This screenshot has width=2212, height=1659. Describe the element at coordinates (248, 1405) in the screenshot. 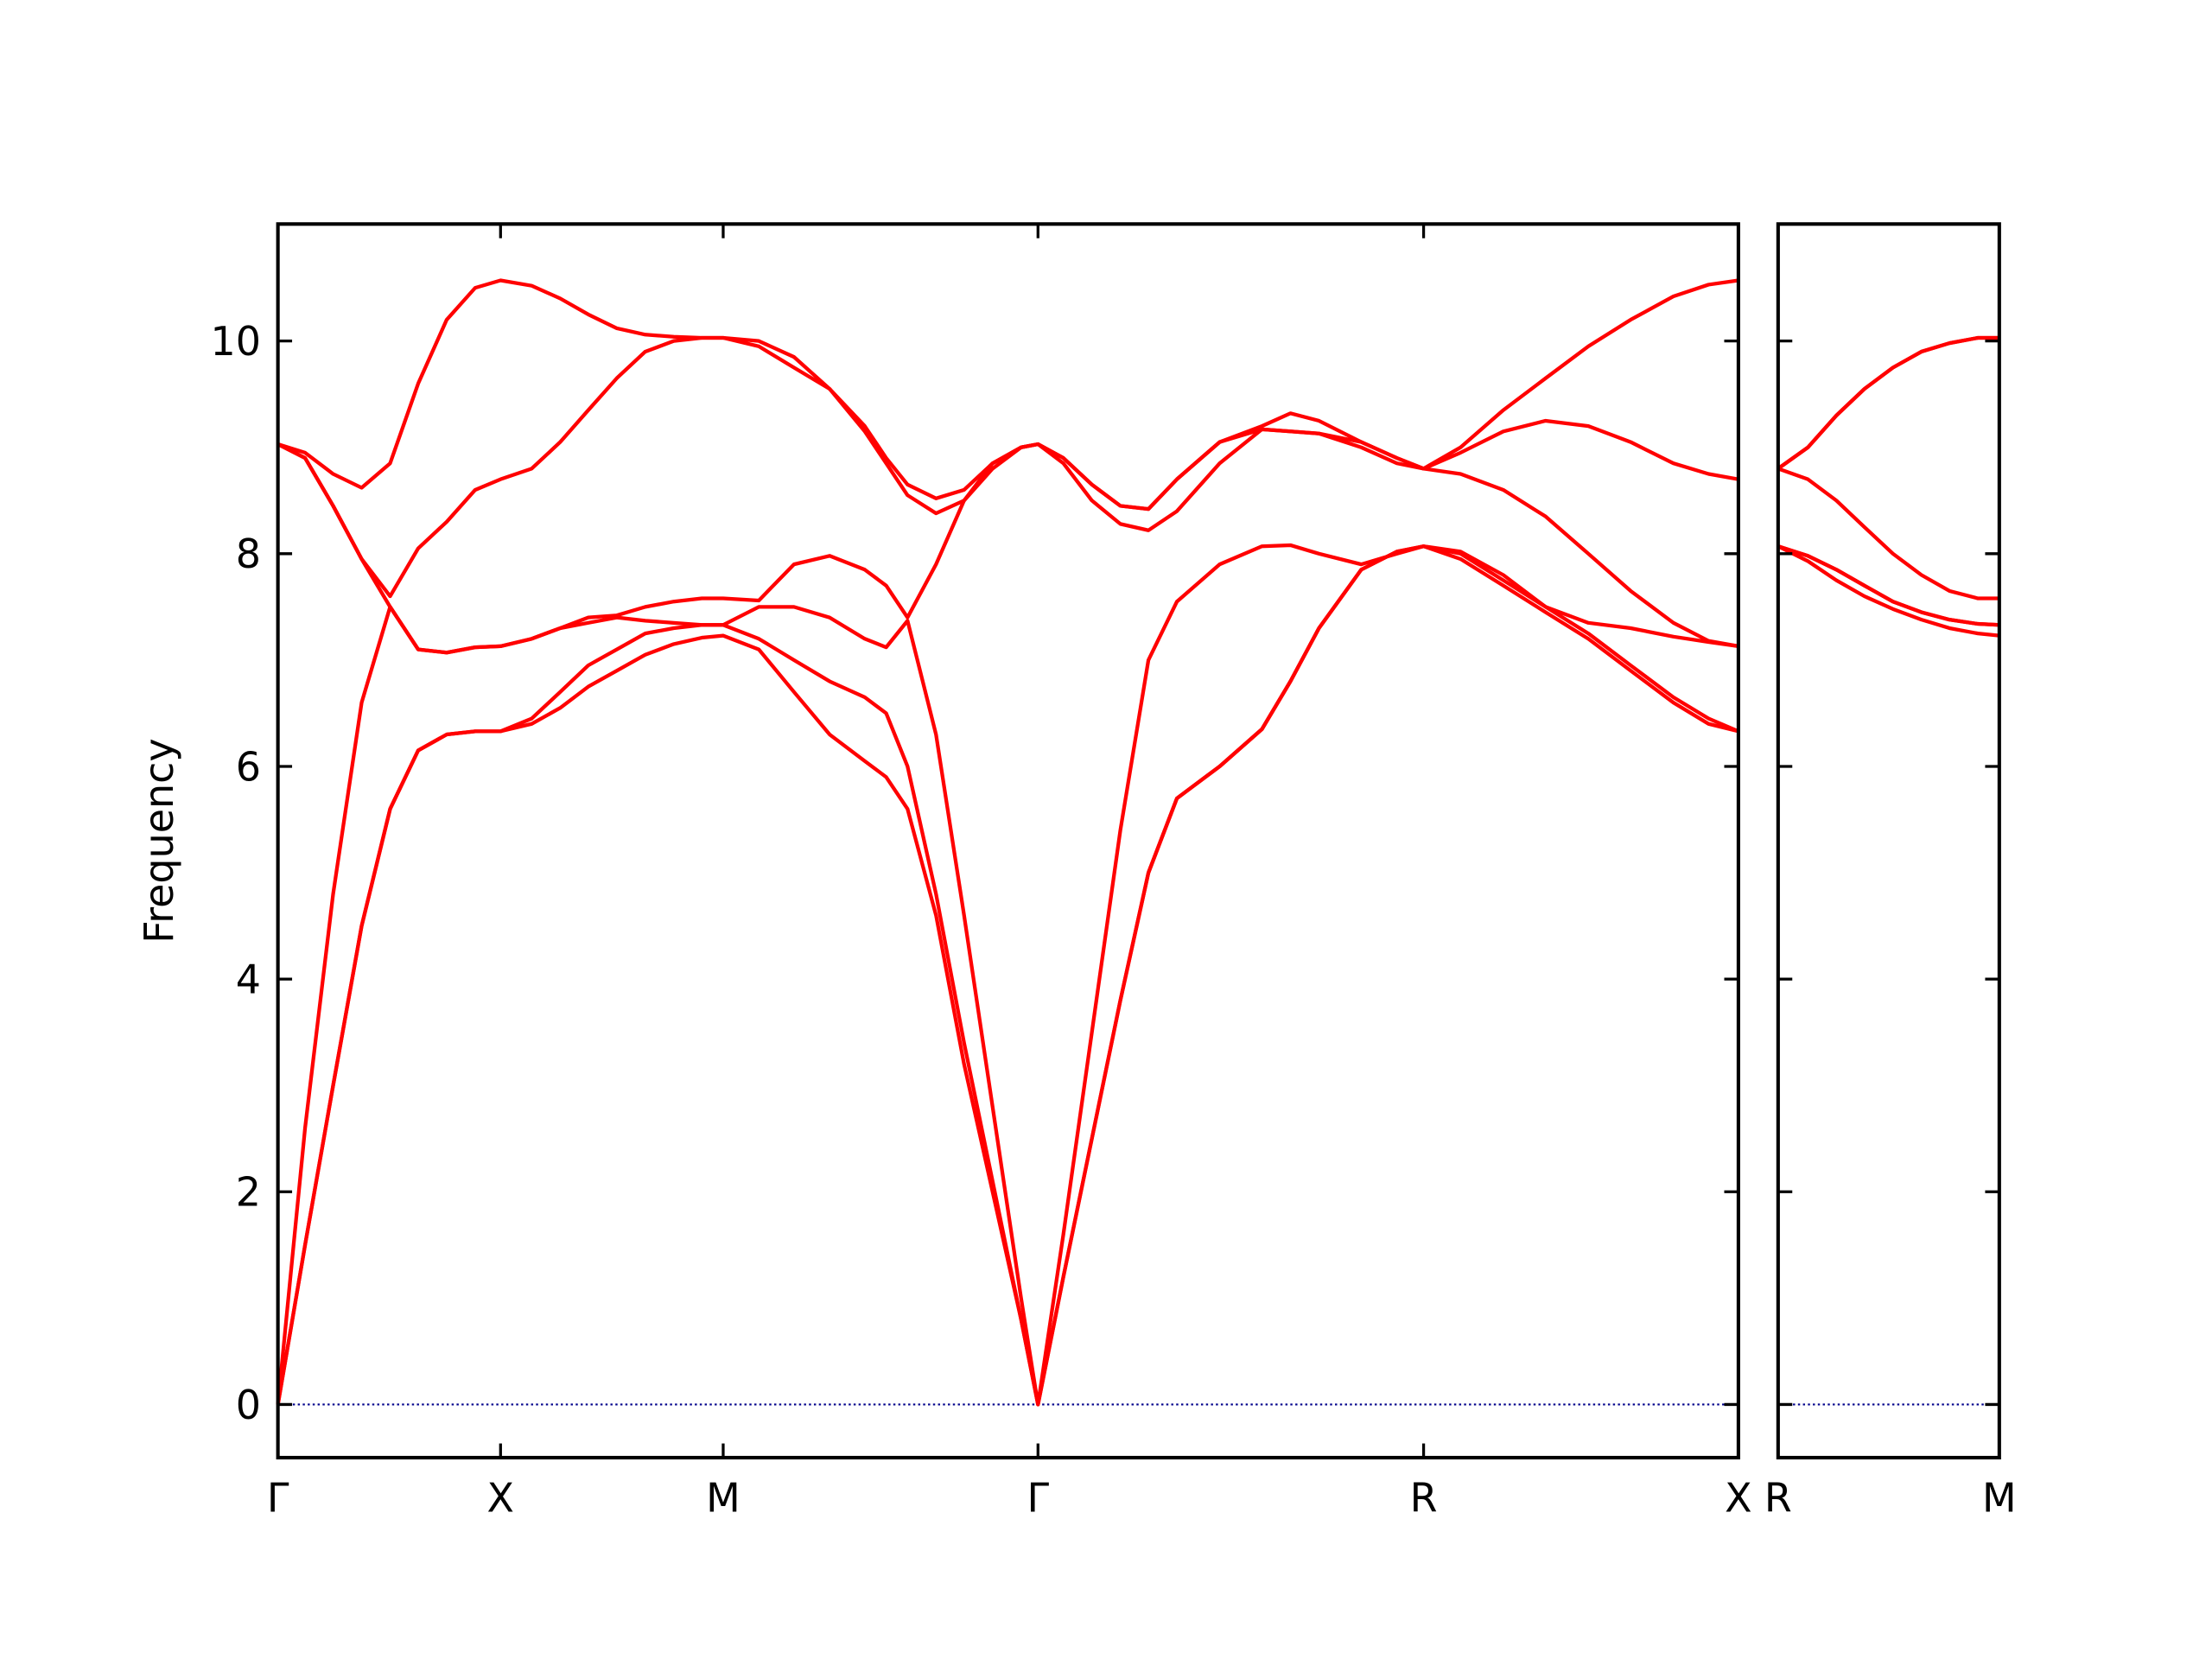

I see `y-tick-label: 0` at that location.